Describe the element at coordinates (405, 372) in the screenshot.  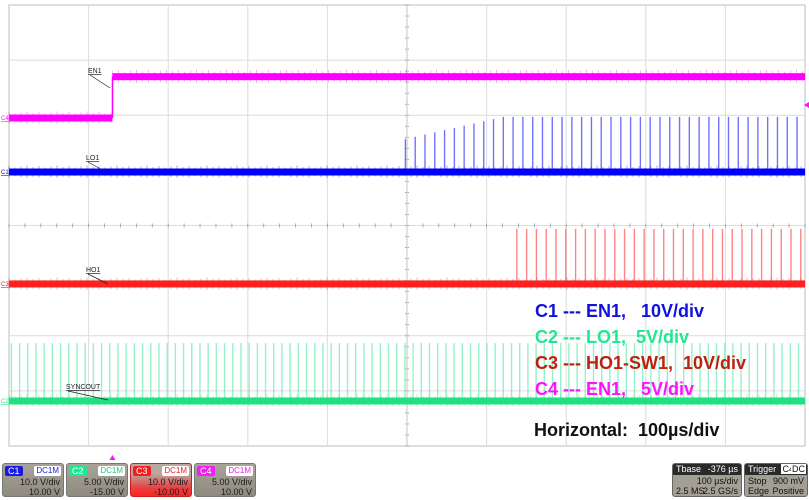
I see `waveform-c2-pulses` at that location.